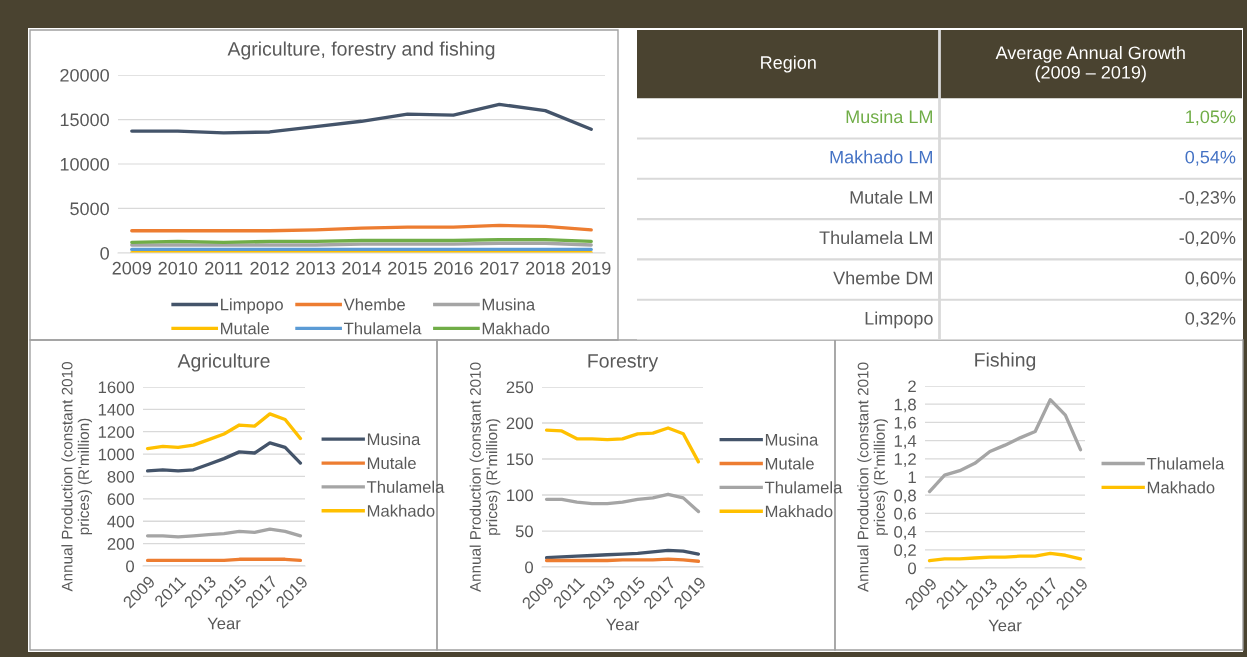 This screenshot has width=1247, height=657. Describe the element at coordinates (623, 363) in the screenshot. I see `chart-title: Forestry` at that location.